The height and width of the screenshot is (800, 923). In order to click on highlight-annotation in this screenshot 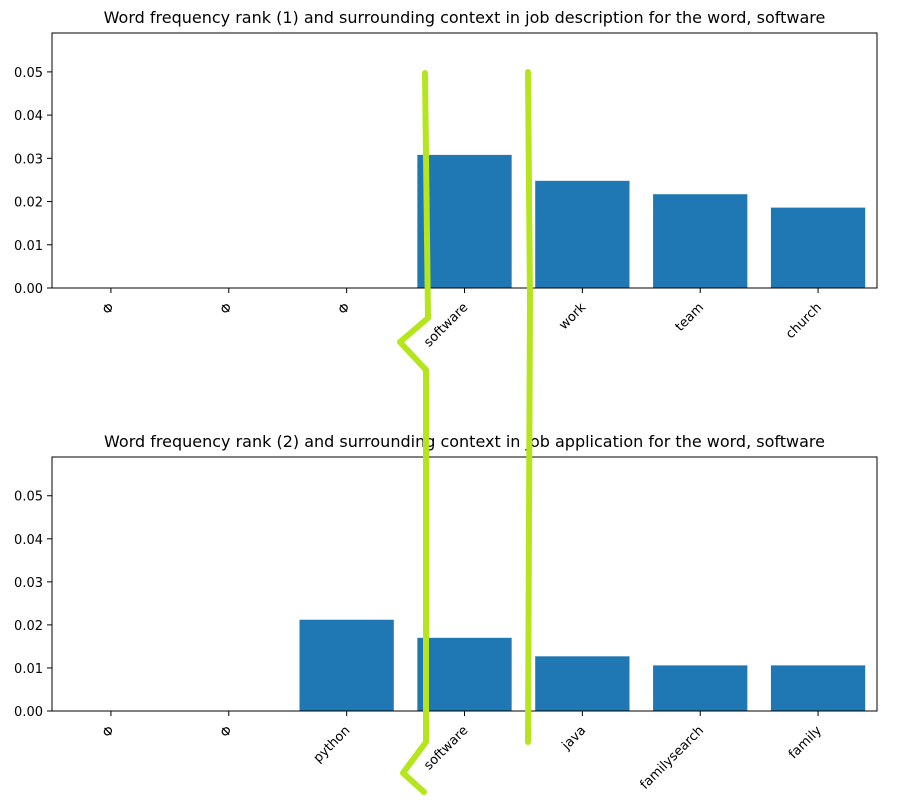, I will do `click(465, 432)`.